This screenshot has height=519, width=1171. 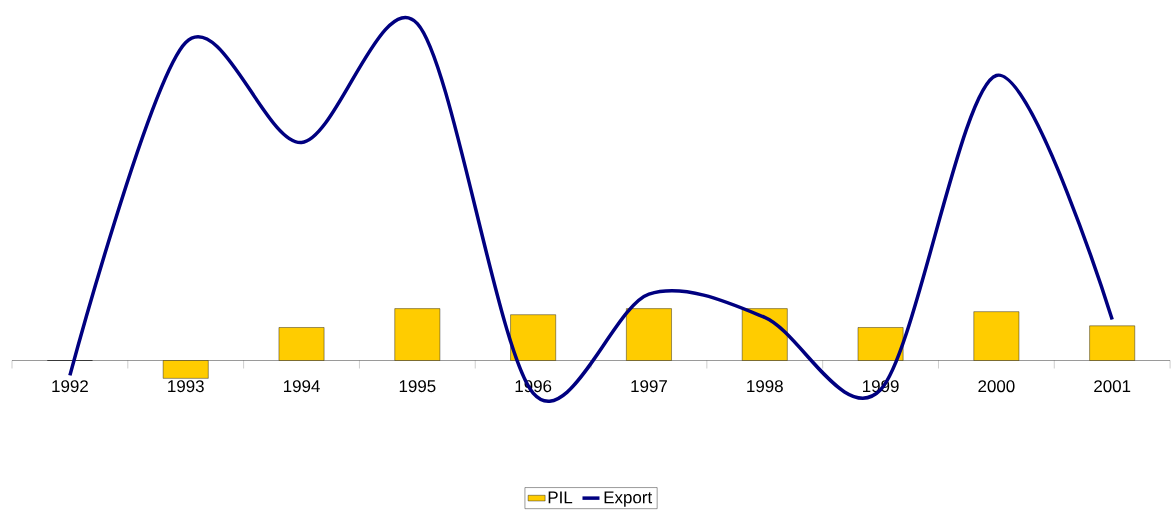 What do you see at coordinates (560, 497) in the screenshot?
I see `legend-label: PIL` at bounding box center [560, 497].